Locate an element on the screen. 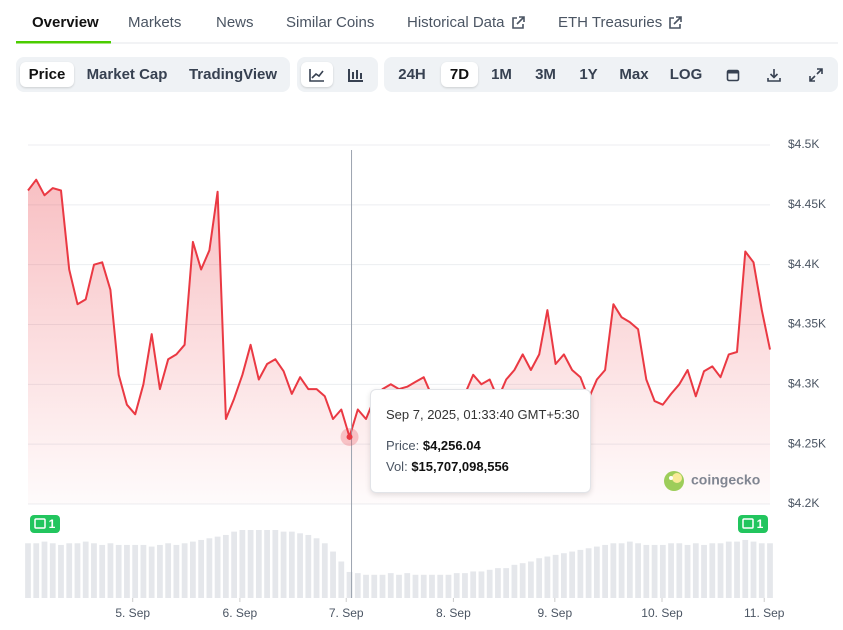 This screenshot has height=630, width=843. mode-button: TradingView is located at coordinates (233, 74).